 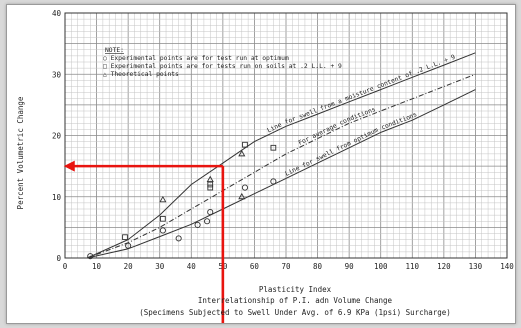 I want to click on x-tick-label: 100, so click(x=381, y=266).